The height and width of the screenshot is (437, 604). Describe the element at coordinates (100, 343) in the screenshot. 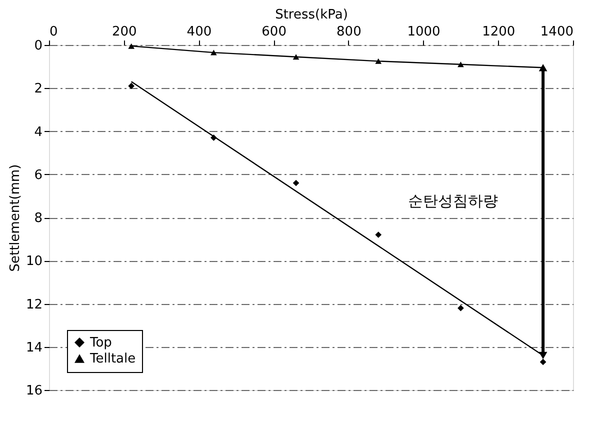

I see `legend-label: Top` at that location.